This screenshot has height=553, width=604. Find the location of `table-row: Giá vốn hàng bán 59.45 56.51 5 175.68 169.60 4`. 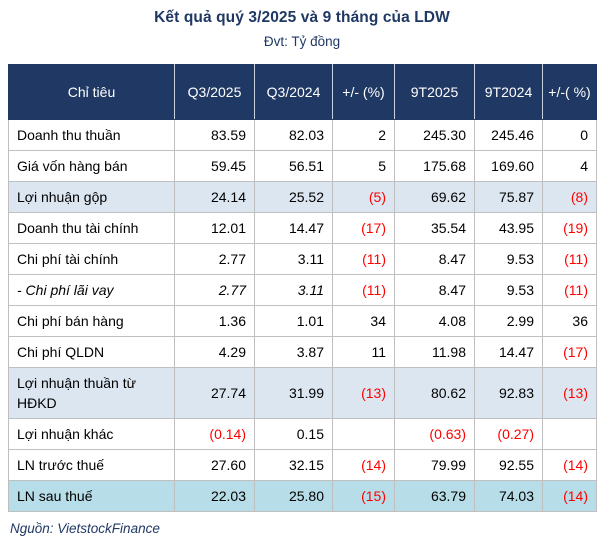

table-row: Giá vốn hàng bán 59.45 56.51 5 175.68 169.60 4 is located at coordinates (302, 166).